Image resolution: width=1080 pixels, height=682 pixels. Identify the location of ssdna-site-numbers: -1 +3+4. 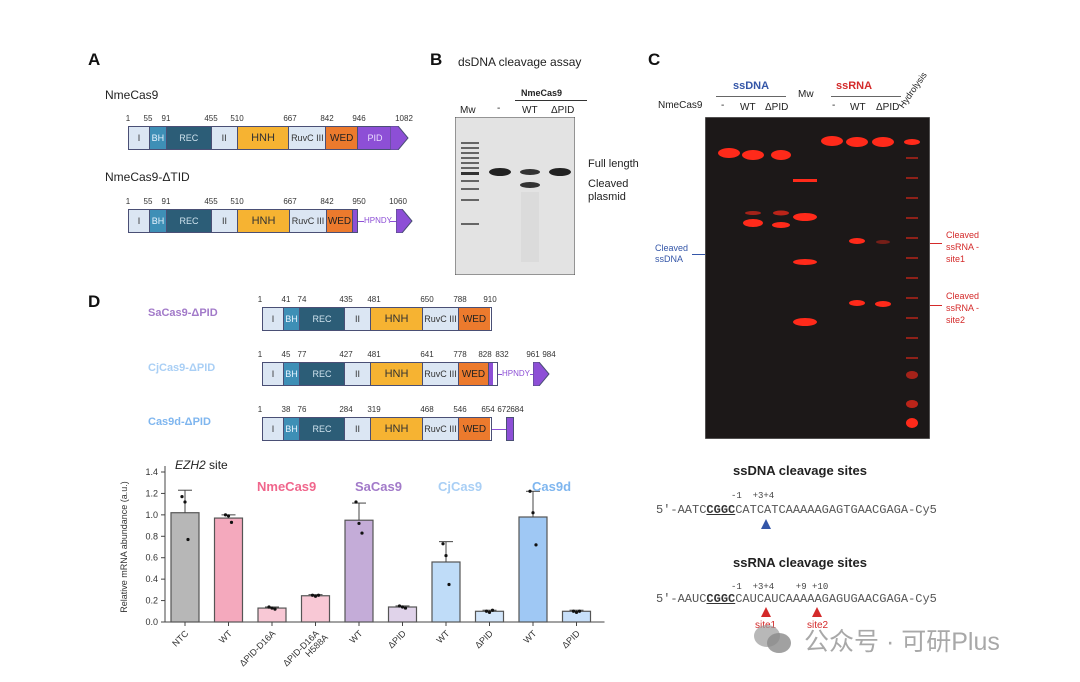
(753, 496).